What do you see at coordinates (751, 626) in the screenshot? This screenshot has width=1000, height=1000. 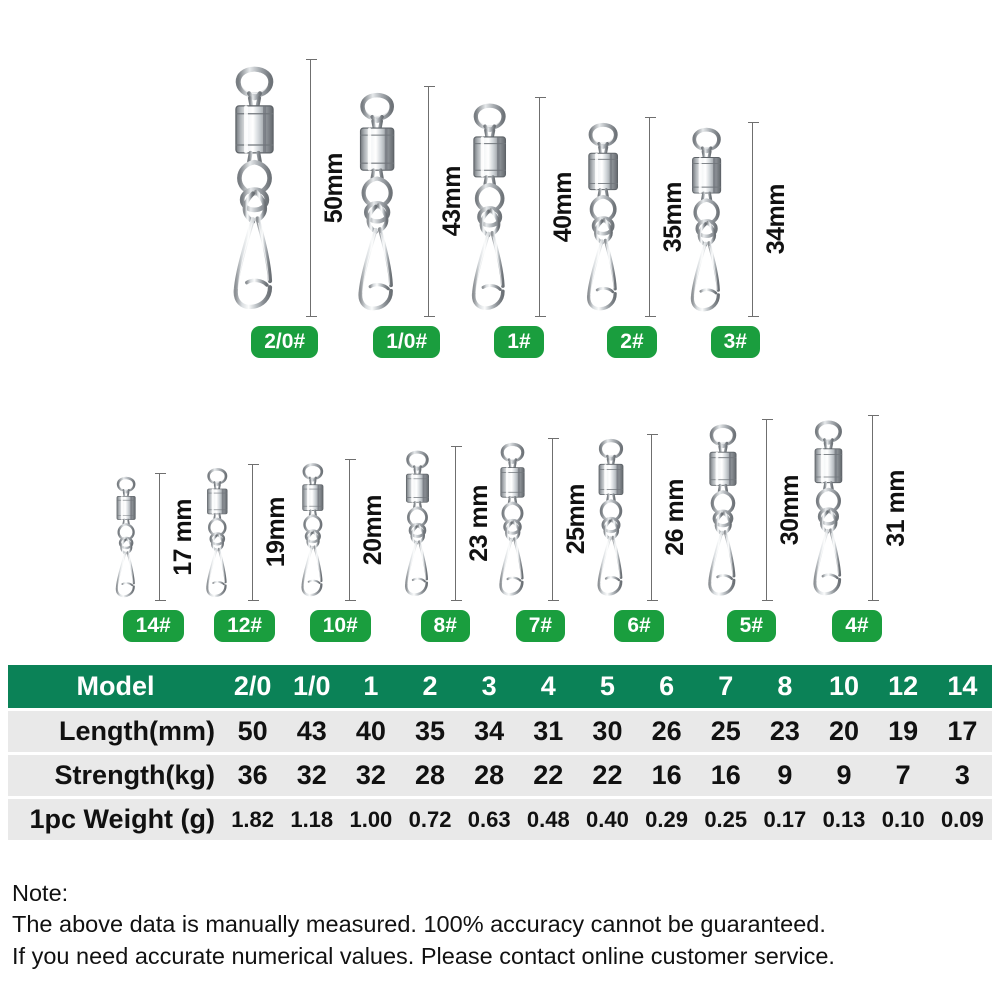 I see `model-badge: 5#` at bounding box center [751, 626].